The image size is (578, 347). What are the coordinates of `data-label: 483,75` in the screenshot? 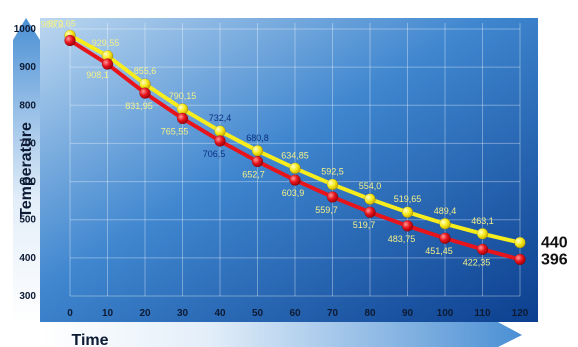 It's located at (402, 239).